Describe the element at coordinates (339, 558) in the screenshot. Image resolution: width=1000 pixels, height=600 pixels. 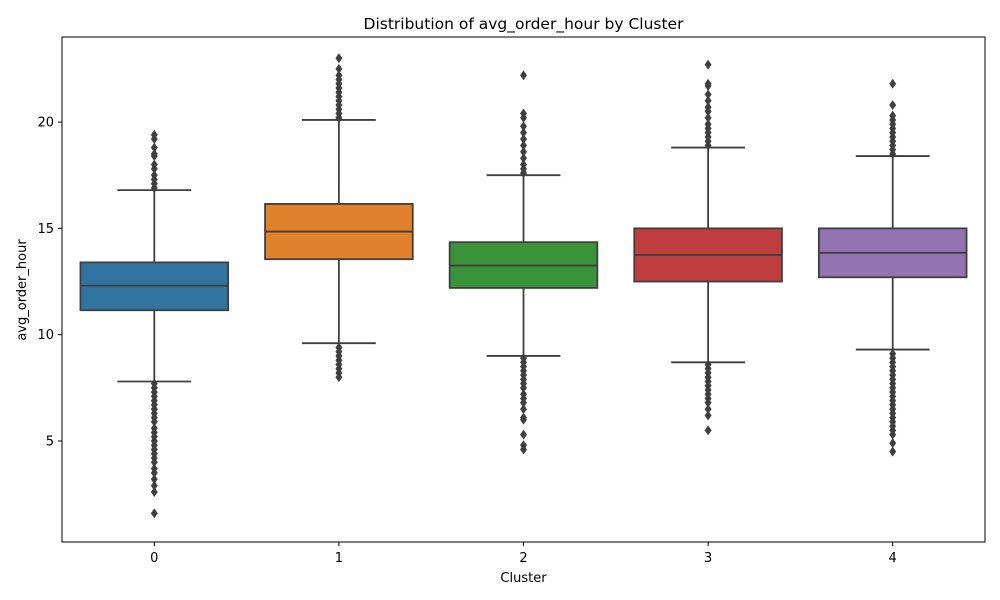
I see `x-tick-label-1: 1` at that location.